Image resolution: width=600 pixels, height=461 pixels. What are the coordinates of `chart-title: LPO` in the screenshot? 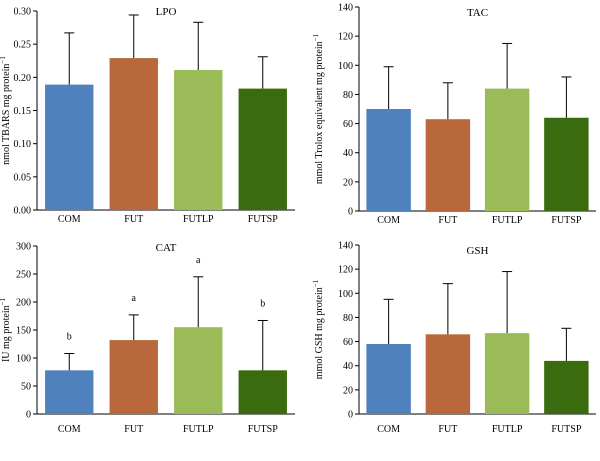 It's located at (166, 12).